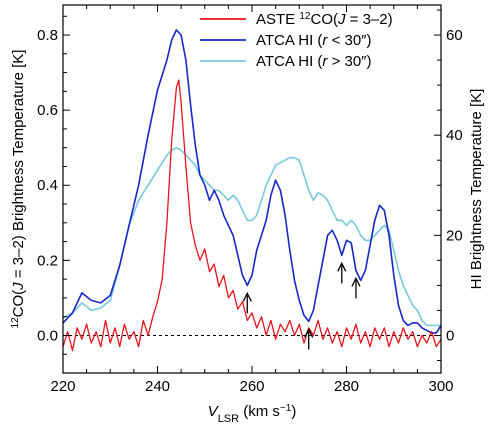 This screenshot has width=491, height=428. Describe the element at coordinates (454, 235) in the screenshot. I see `y-right-tick-label: 20` at that location.